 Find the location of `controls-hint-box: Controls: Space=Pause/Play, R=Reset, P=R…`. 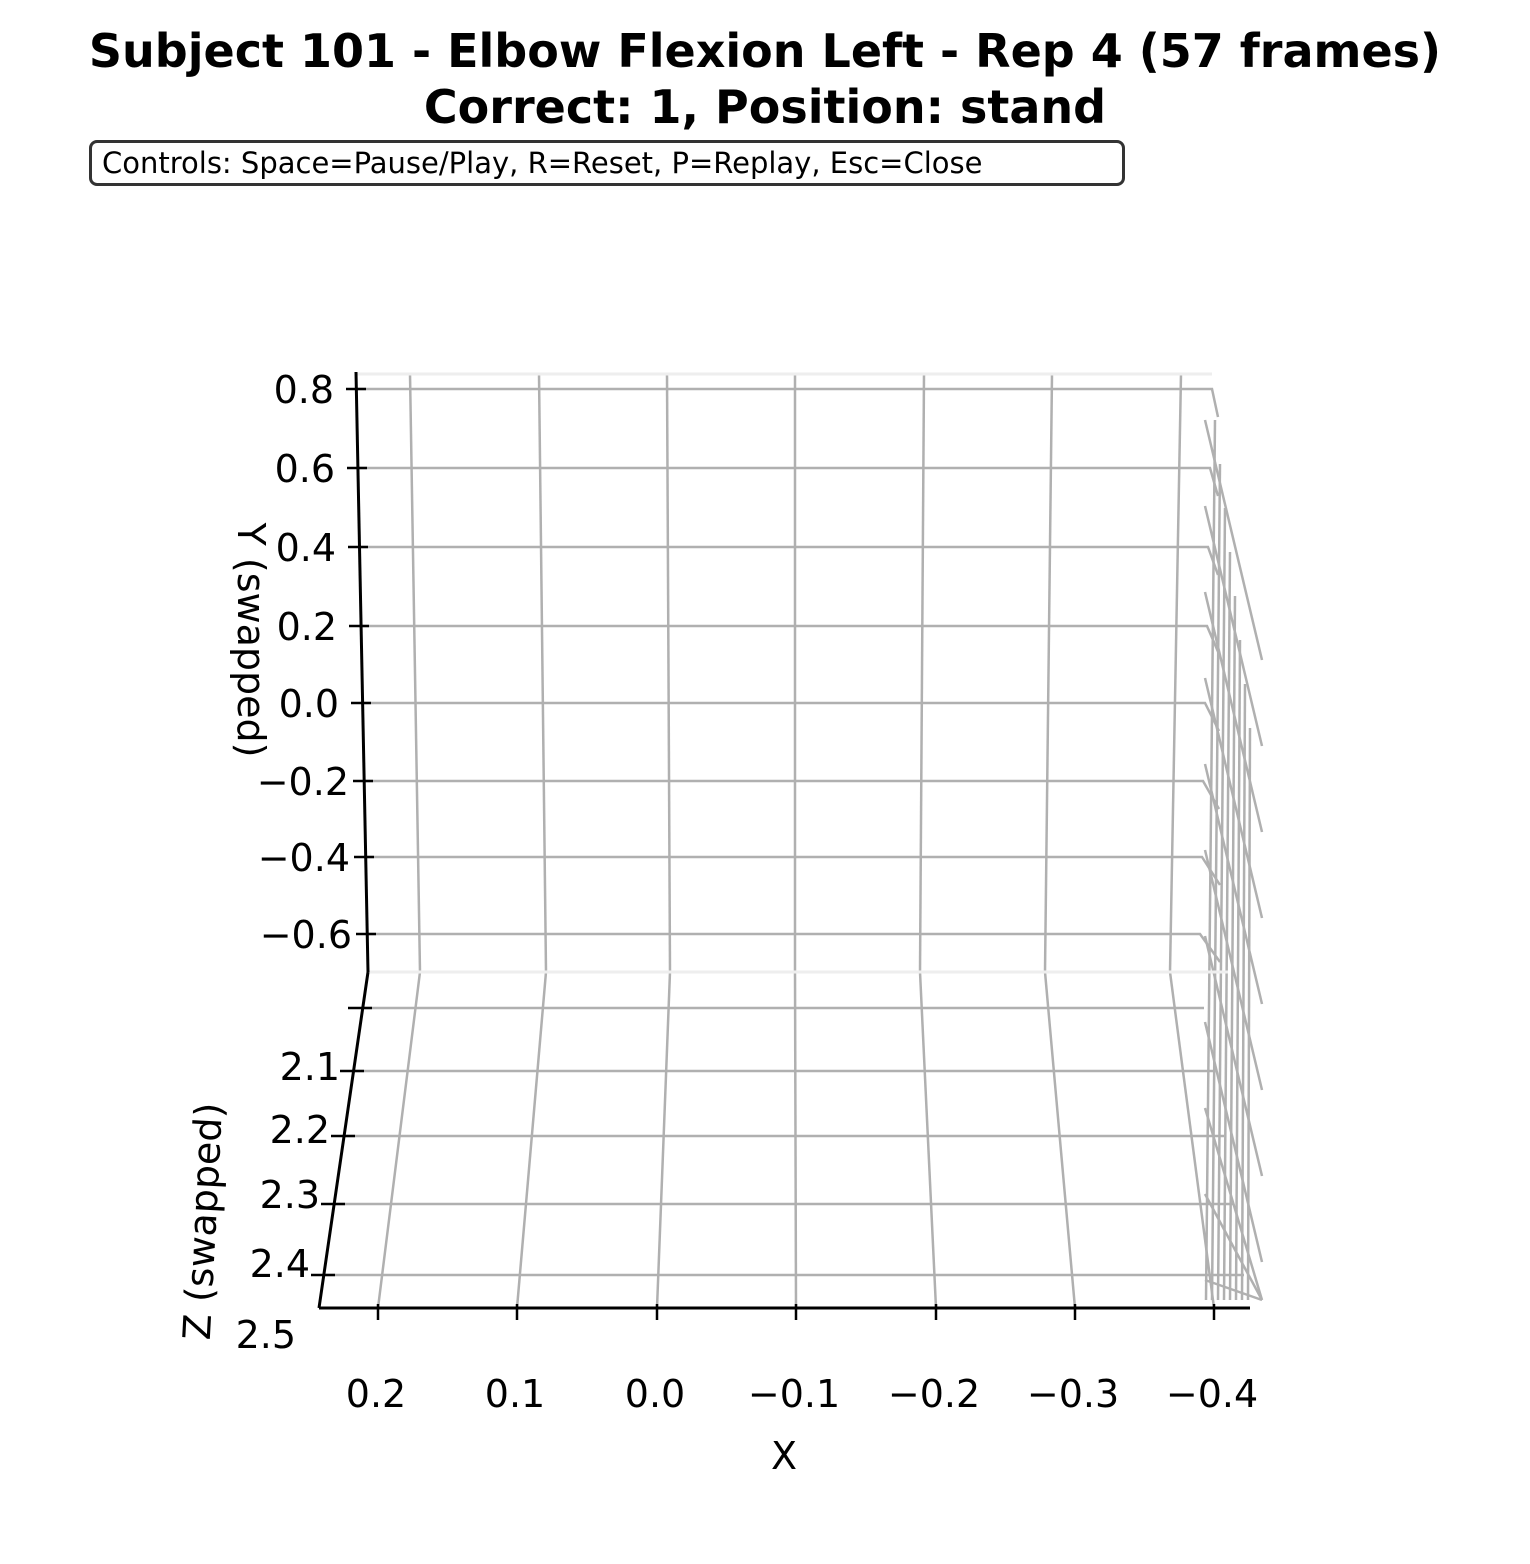

controls-hint-box: Controls: Space=Pause/Play, R=Reset, P=R… is located at coordinates (607, 163).